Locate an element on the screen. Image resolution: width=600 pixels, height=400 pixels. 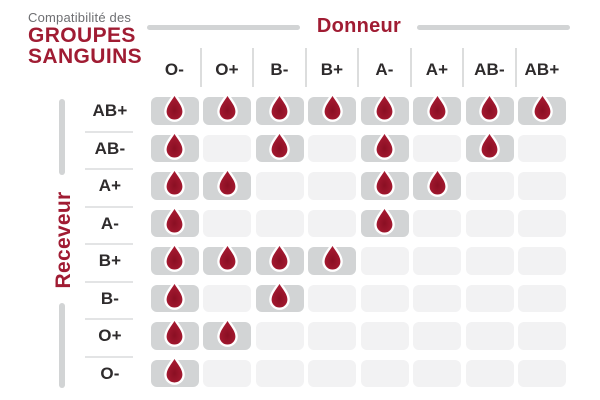
donor-col-label-B-: B- is located at coordinates (279, 69).